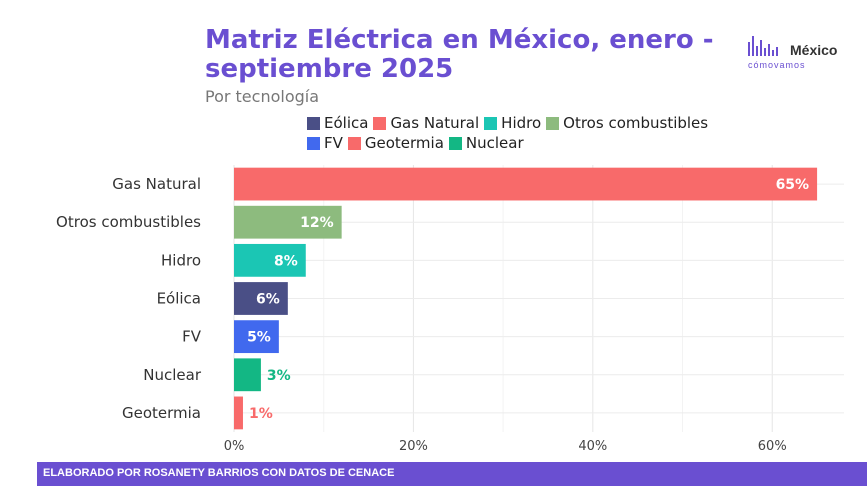 The image size is (867, 486). What do you see at coordinates (317, 223) in the screenshot?
I see `value-label: 12%` at bounding box center [317, 223].